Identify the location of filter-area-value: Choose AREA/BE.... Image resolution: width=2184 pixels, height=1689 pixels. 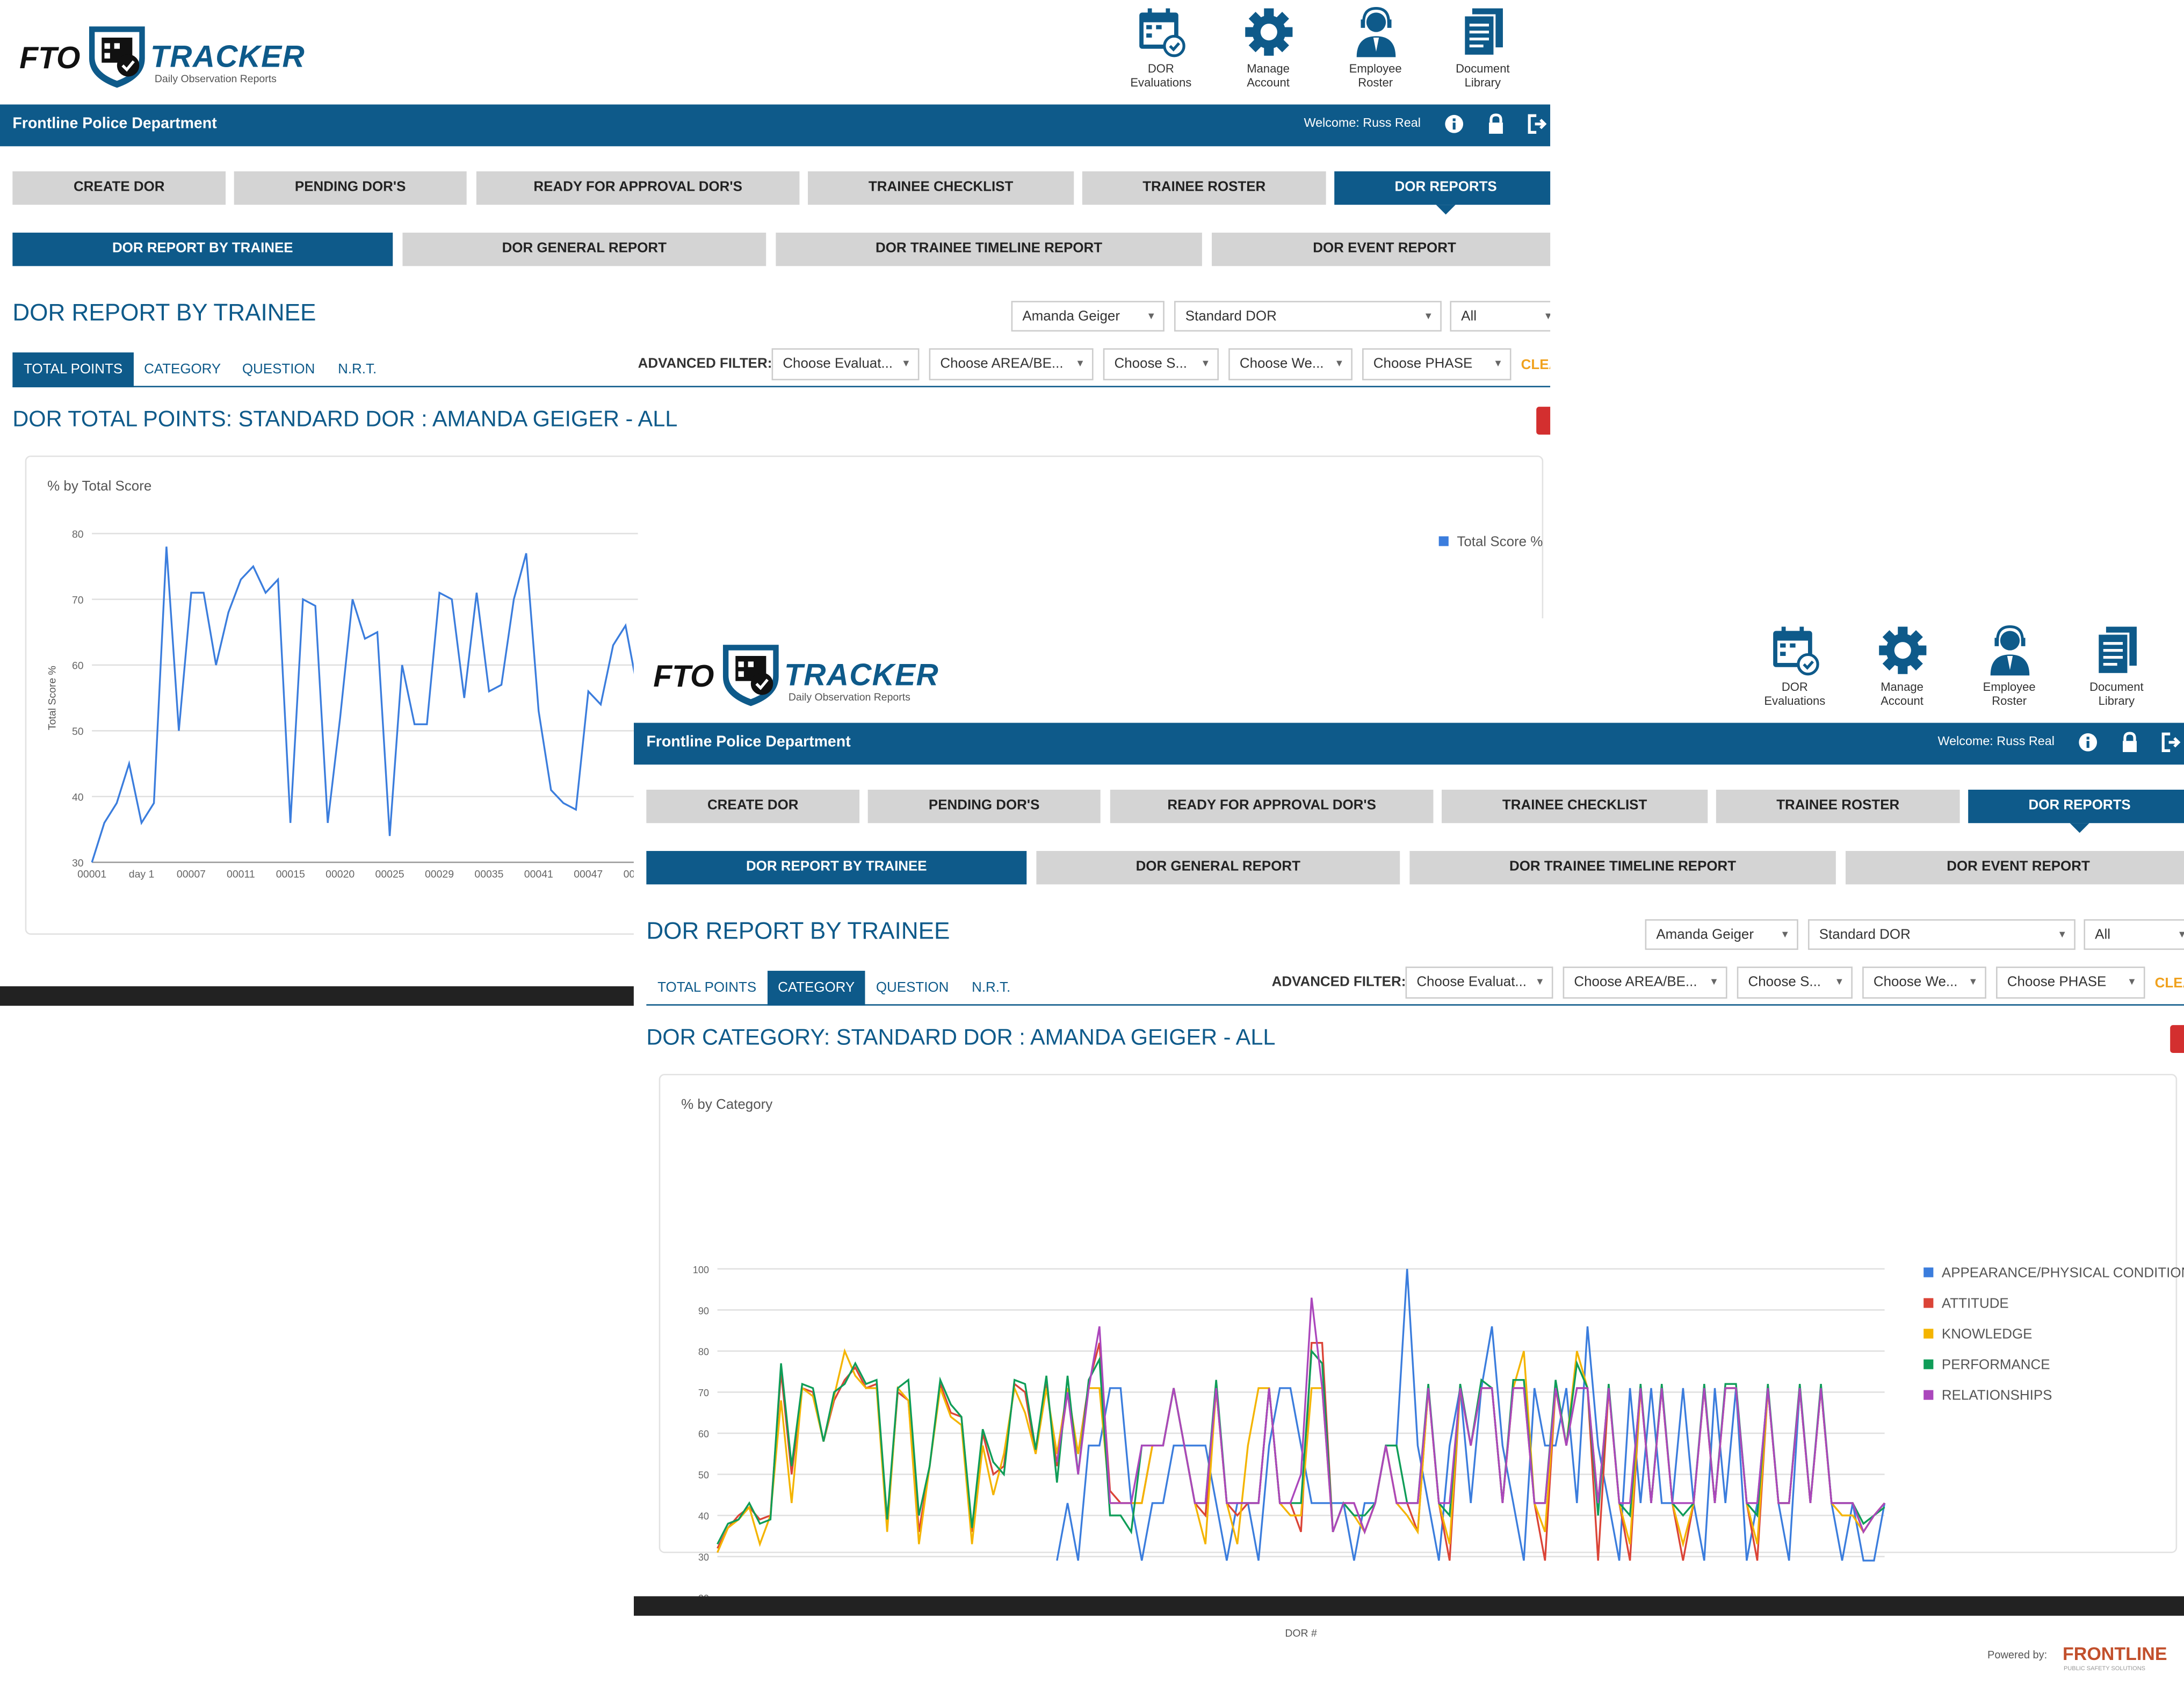
(1002, 364).